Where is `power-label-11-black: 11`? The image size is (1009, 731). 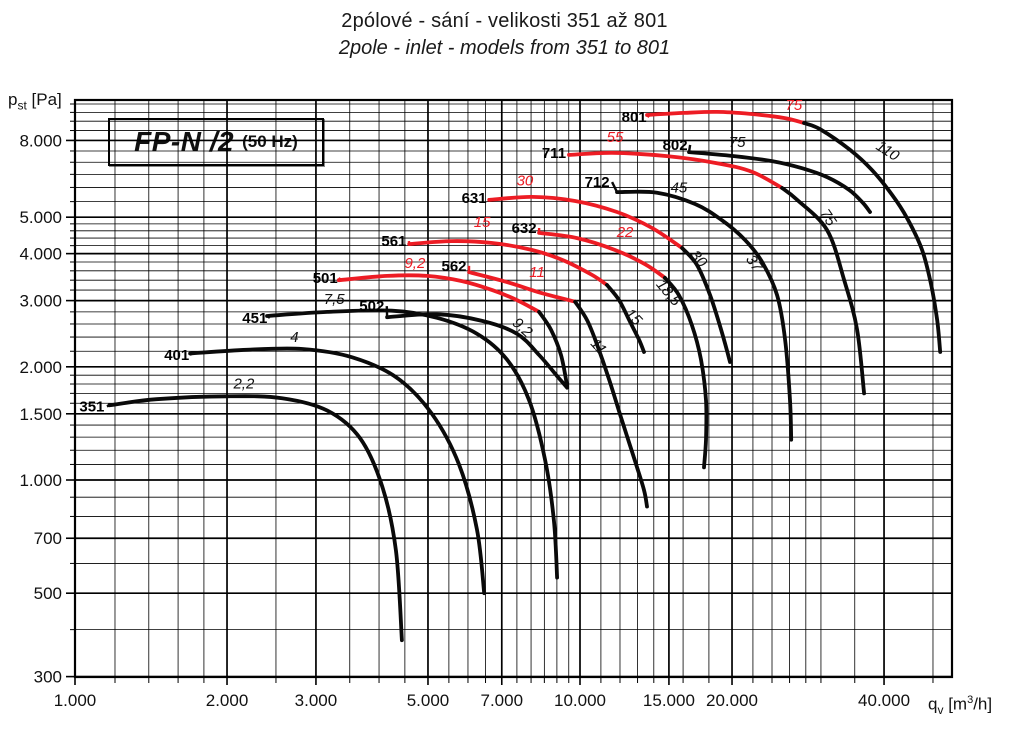
power-label-11-black: 11 is located at coordinates (598, 346).